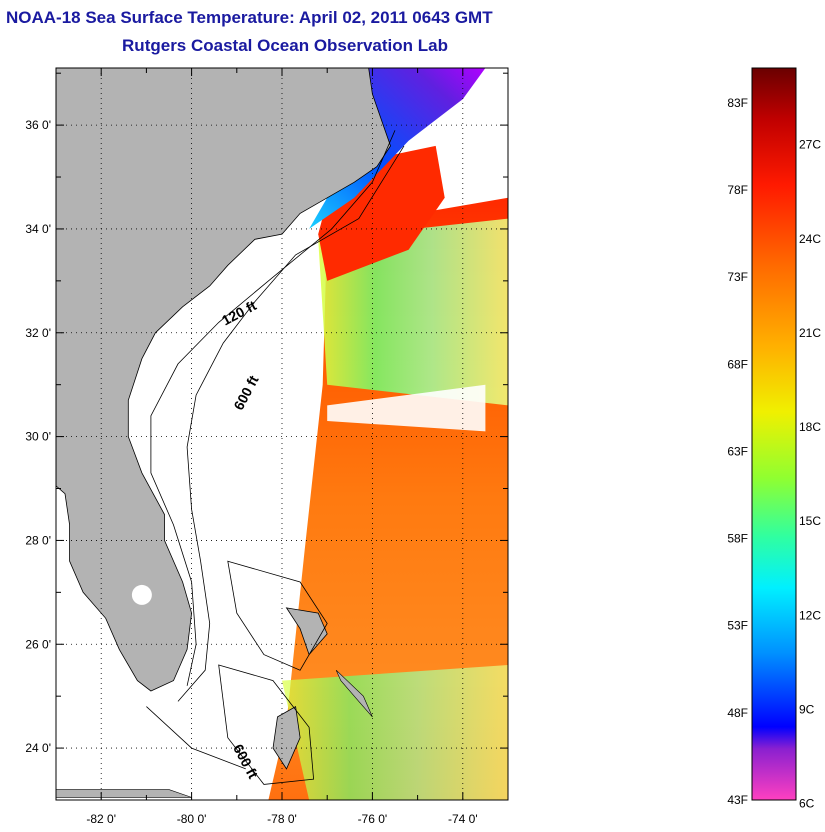 The image size is (825, 832). What do you see at coordinates (266, 724) in the screenshot?
I see `contour-great-bahama-bank` at bounding box center [266, 724].